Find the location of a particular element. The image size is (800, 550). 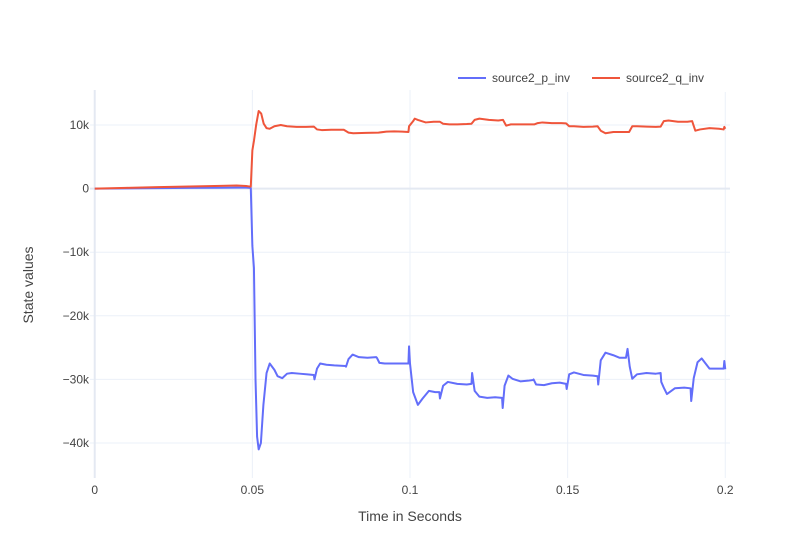

legend: source2_p_inv source2_q_inv is located at coordinates (590, 78).